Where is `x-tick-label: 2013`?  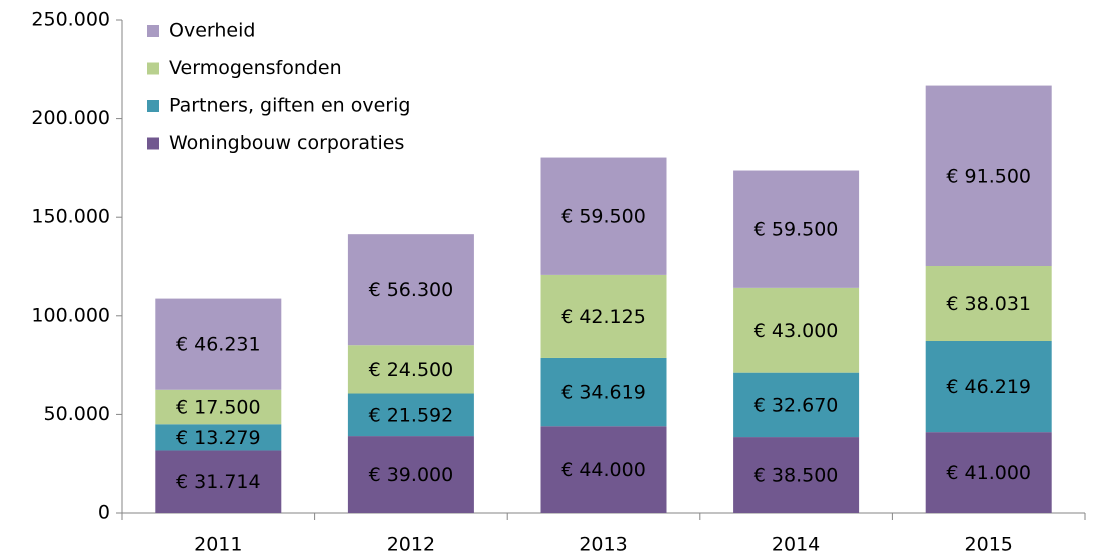 x-tick-label: 2013 is located at coordinates (603, 545).